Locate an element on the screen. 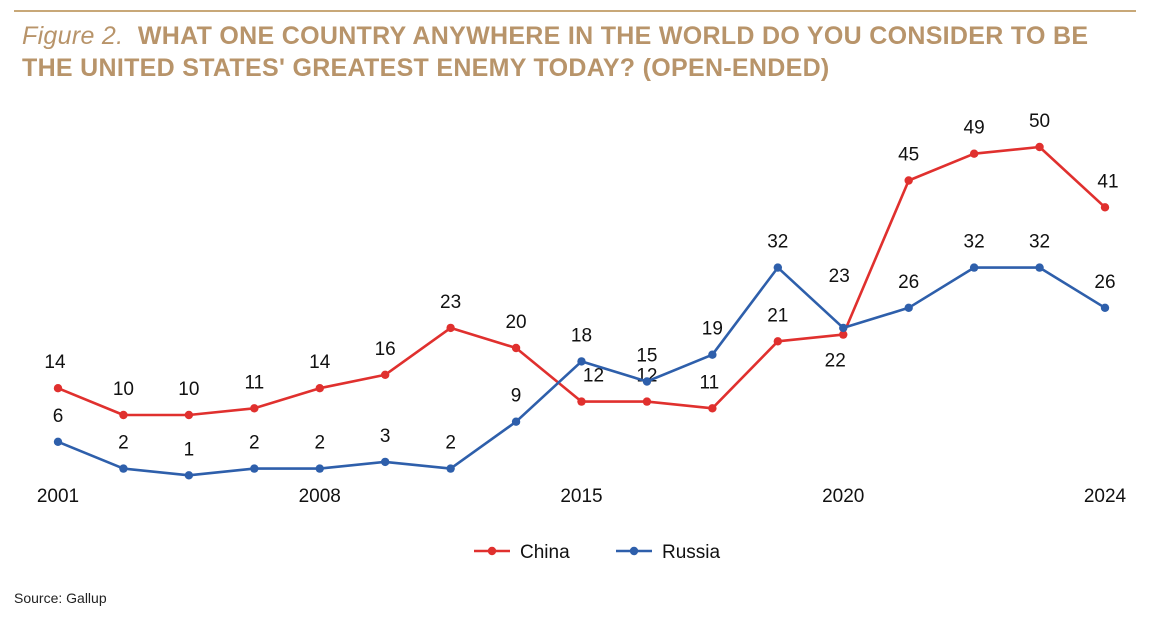 Image resolution: width=1159 pixels, height=630 pixels. china-data-label: 41 is located at coordinates (1107, 181).